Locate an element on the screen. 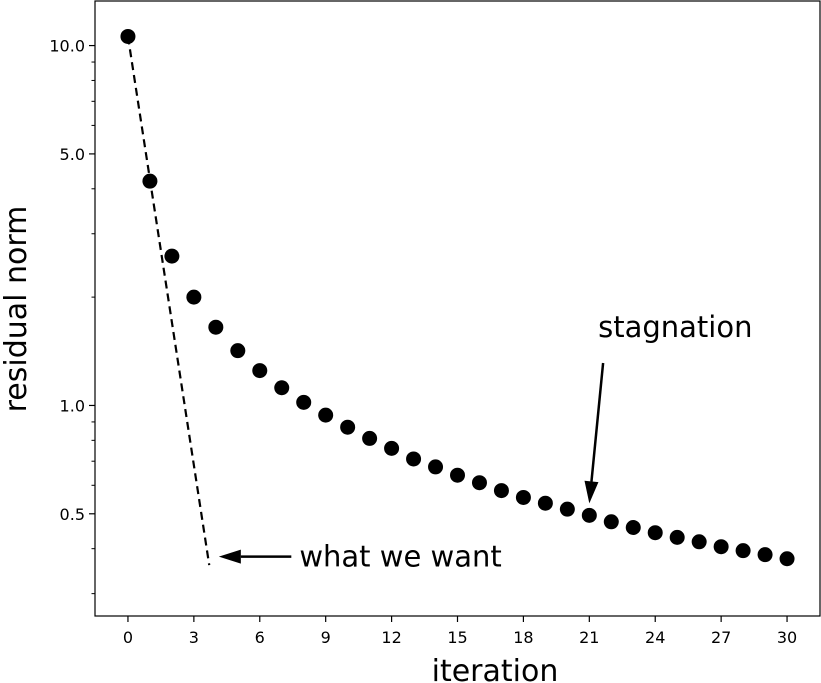 Image resolution: width=821 pixels, height=683 pixels. x-tick-label: 12 is located at coordinates (391, 637).